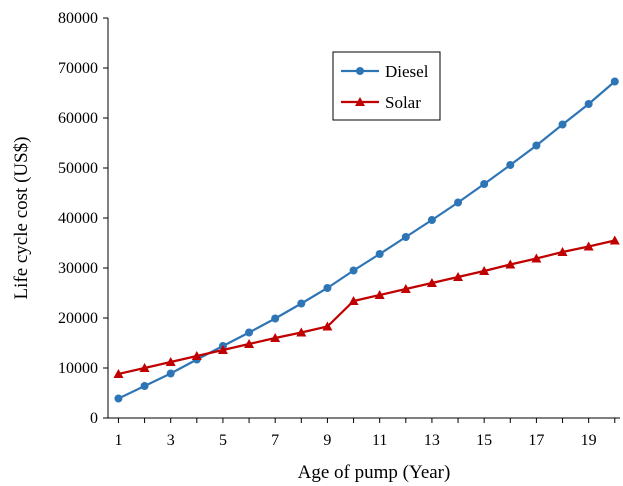 The width and height of the screenshot is (623, 486). Describe the element at coordinates (365, 433) in the screenshot. I see `x-ticks: 1 3 5 7 9 11 13 15 17 19` at that location.